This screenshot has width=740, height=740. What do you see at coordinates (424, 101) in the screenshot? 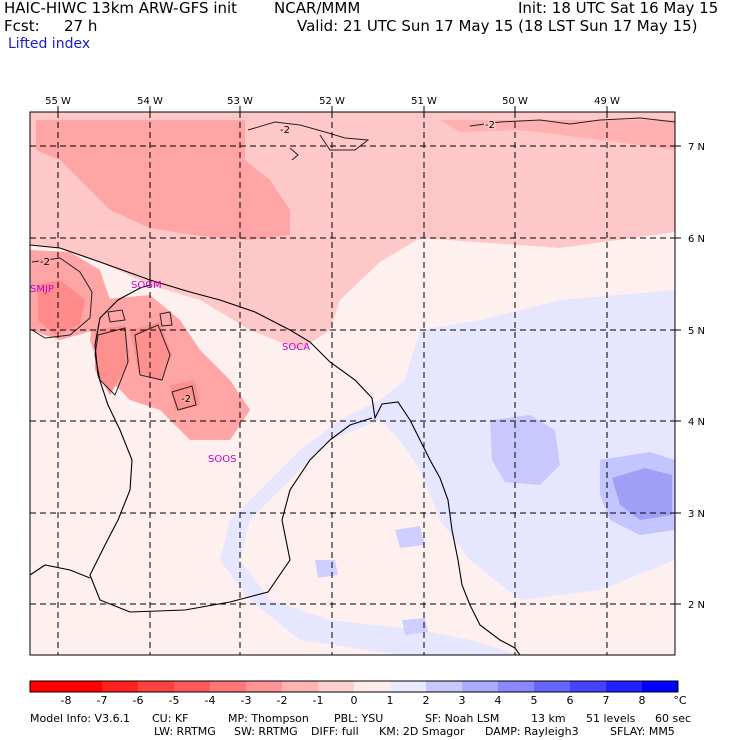
I see `lon-label: 51 W` at bounding box center [424, 101].